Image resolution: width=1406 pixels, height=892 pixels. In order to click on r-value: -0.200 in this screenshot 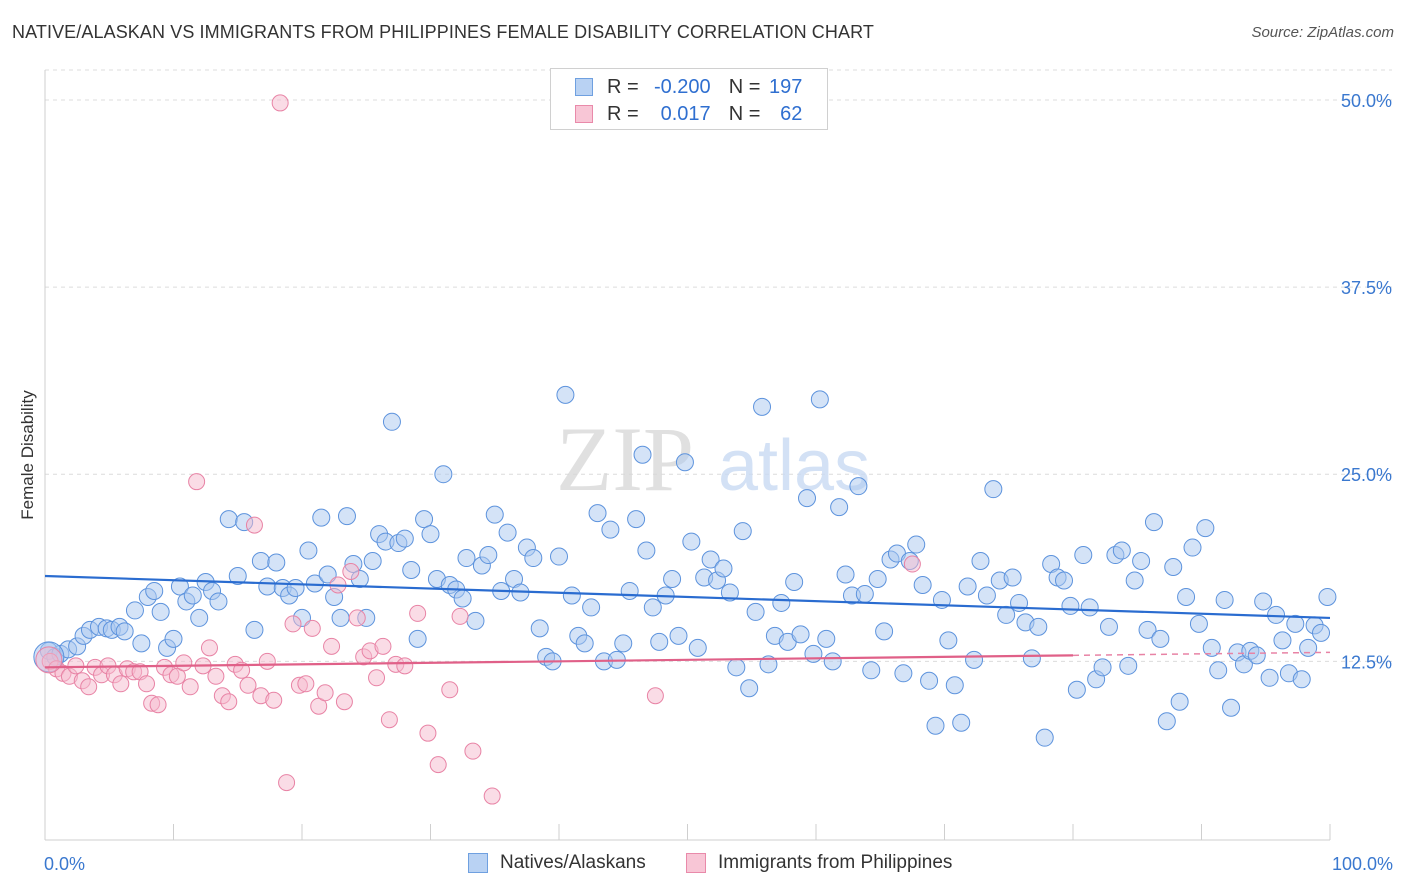, I will do `click(682, 86)`.